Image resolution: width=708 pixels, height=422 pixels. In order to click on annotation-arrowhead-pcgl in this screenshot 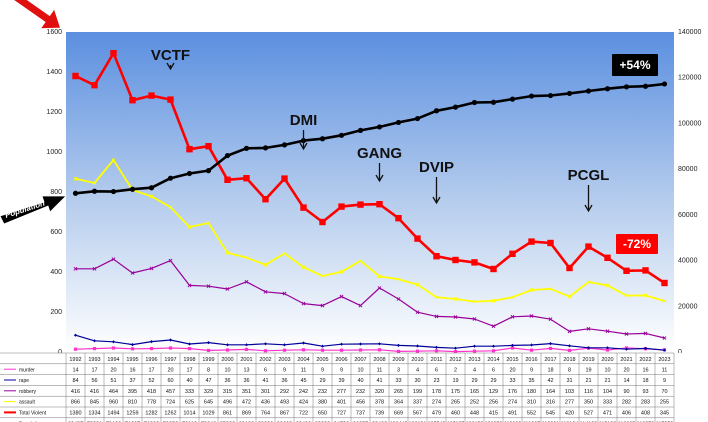, I will do `click(588, 208)`.